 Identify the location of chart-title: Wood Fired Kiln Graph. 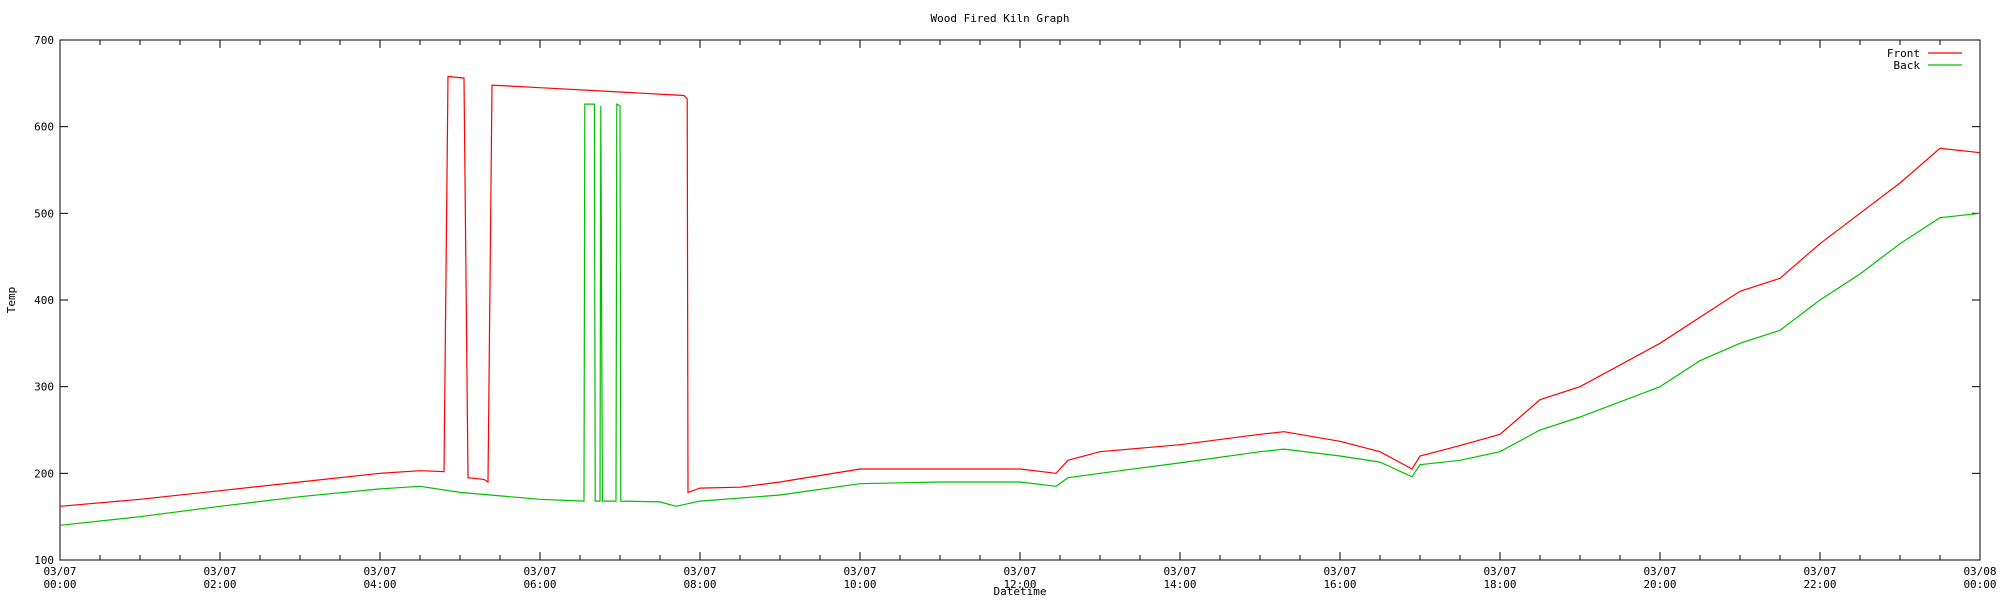
(999, 18).